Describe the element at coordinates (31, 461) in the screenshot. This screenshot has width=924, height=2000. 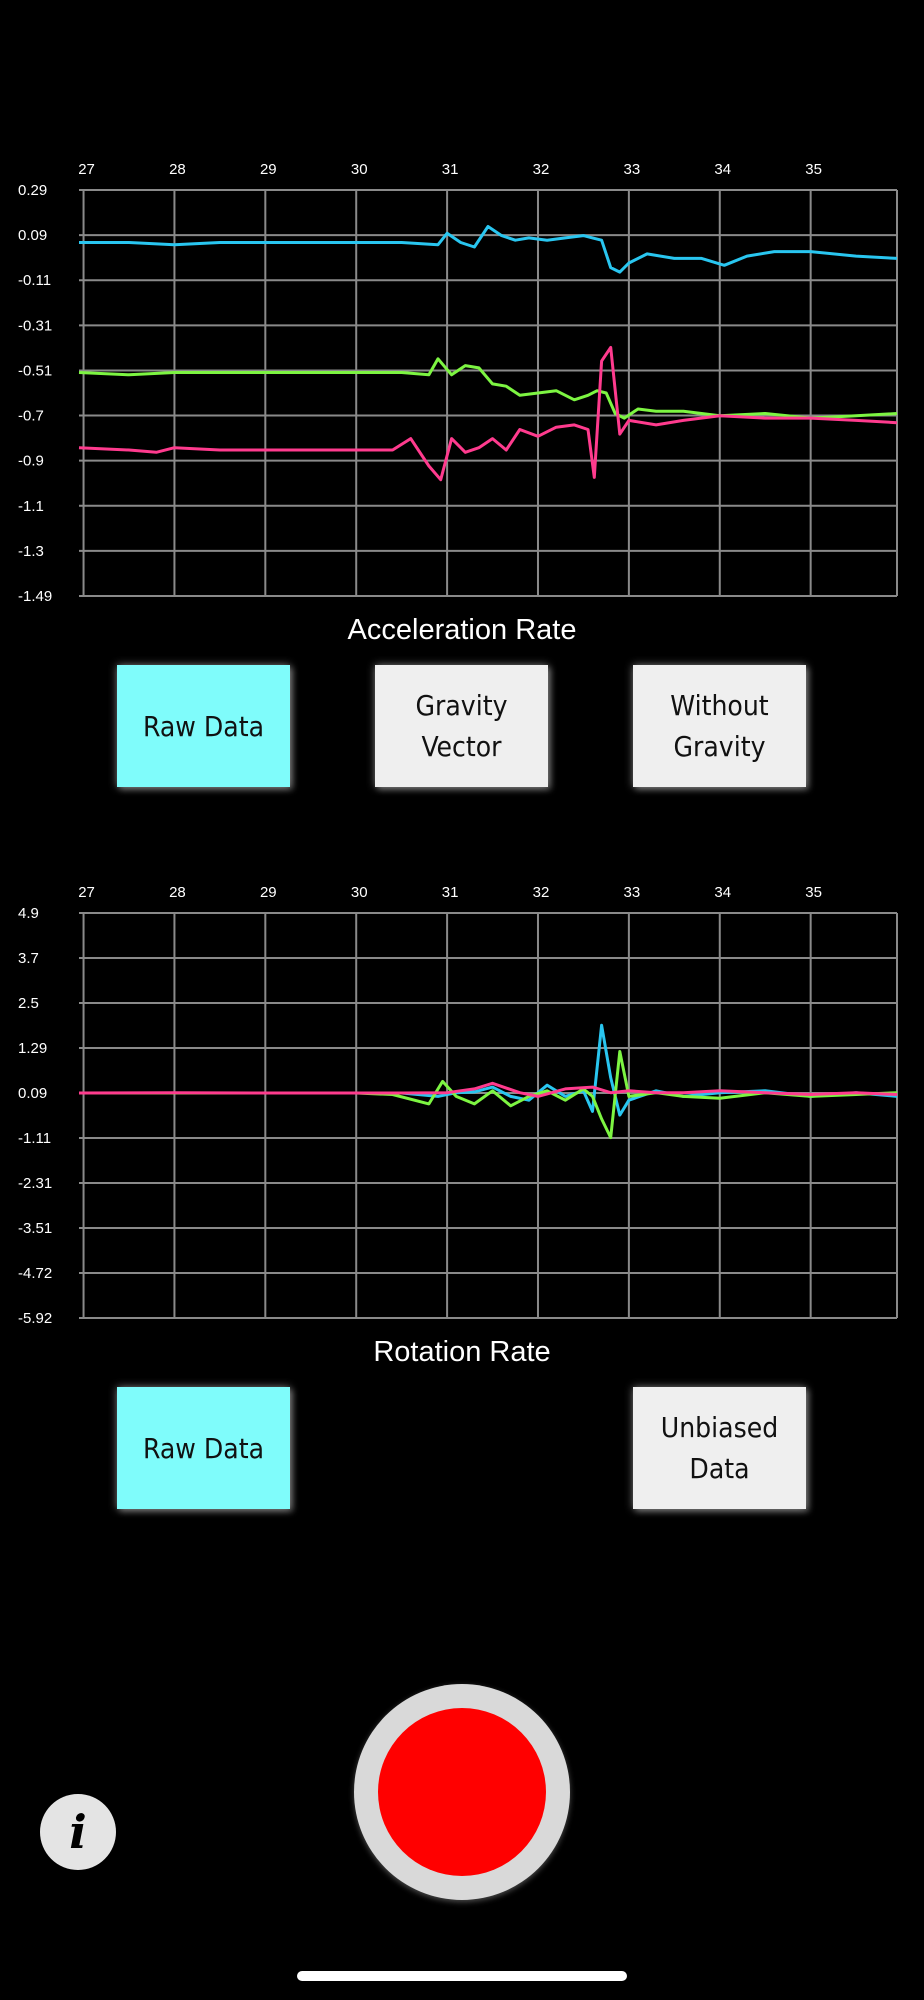
I see `y-tick-label: -0.9` at that location.